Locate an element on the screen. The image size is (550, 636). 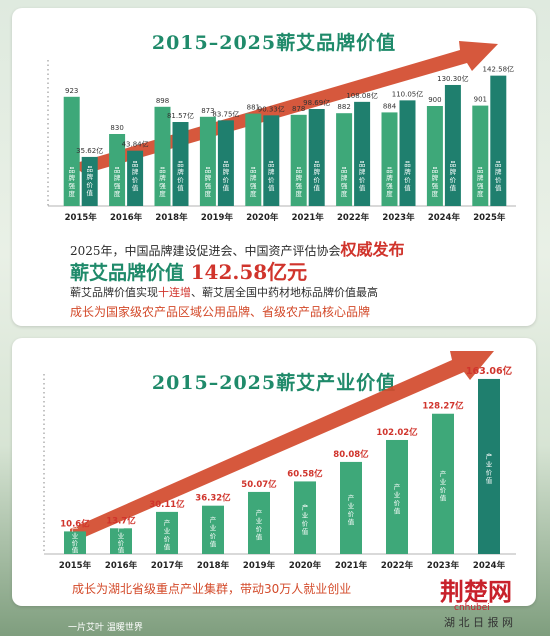
strength-data-label: 878 is located at coordinates (298, 109).